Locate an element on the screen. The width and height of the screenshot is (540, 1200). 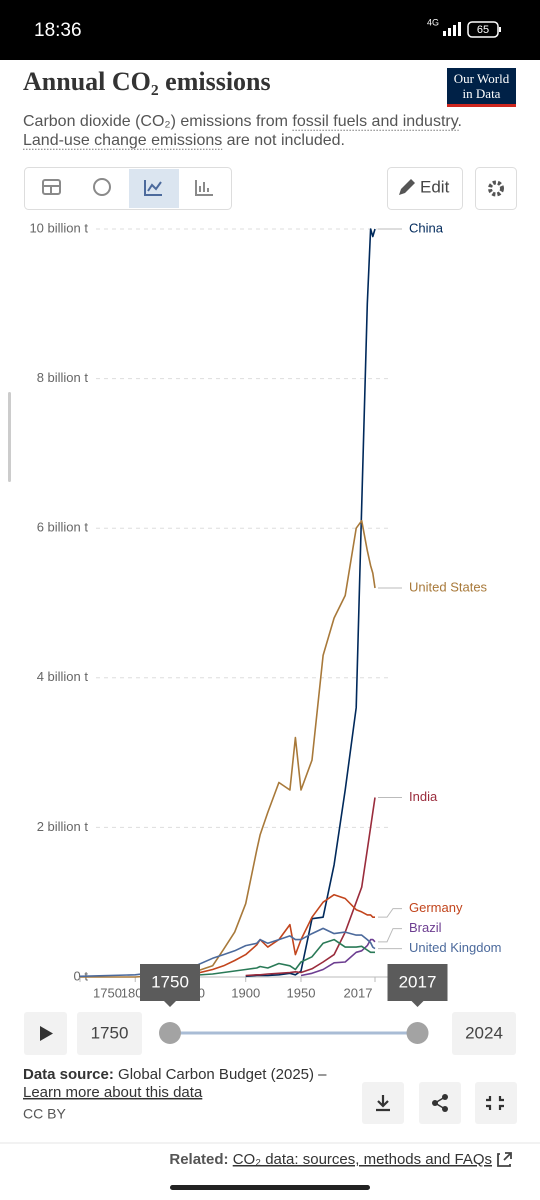
chart-tab is located at coordinates (153, 188).